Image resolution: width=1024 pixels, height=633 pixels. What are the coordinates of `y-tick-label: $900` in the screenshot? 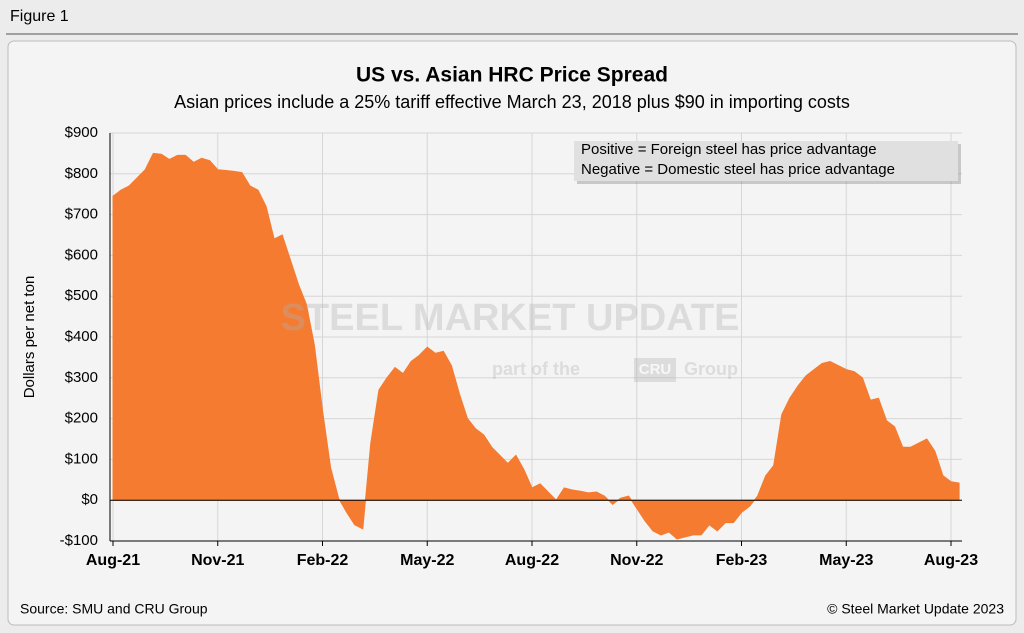 It's located at (81, 132).